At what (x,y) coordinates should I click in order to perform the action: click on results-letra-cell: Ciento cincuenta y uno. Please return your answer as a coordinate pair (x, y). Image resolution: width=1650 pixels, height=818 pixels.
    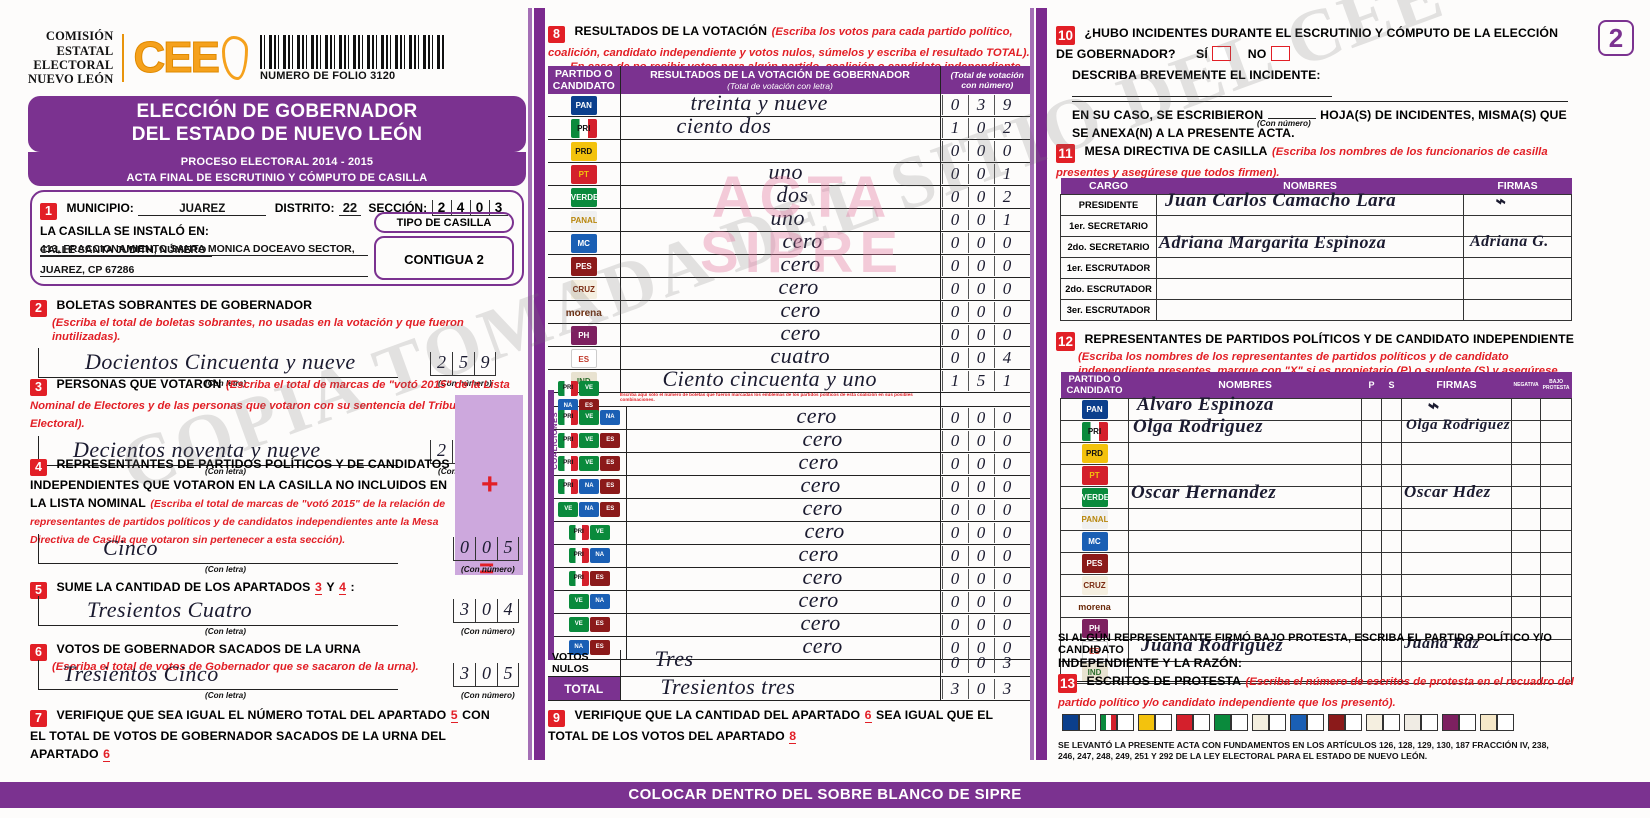
    Looking at the image, I should click on (780, 379).